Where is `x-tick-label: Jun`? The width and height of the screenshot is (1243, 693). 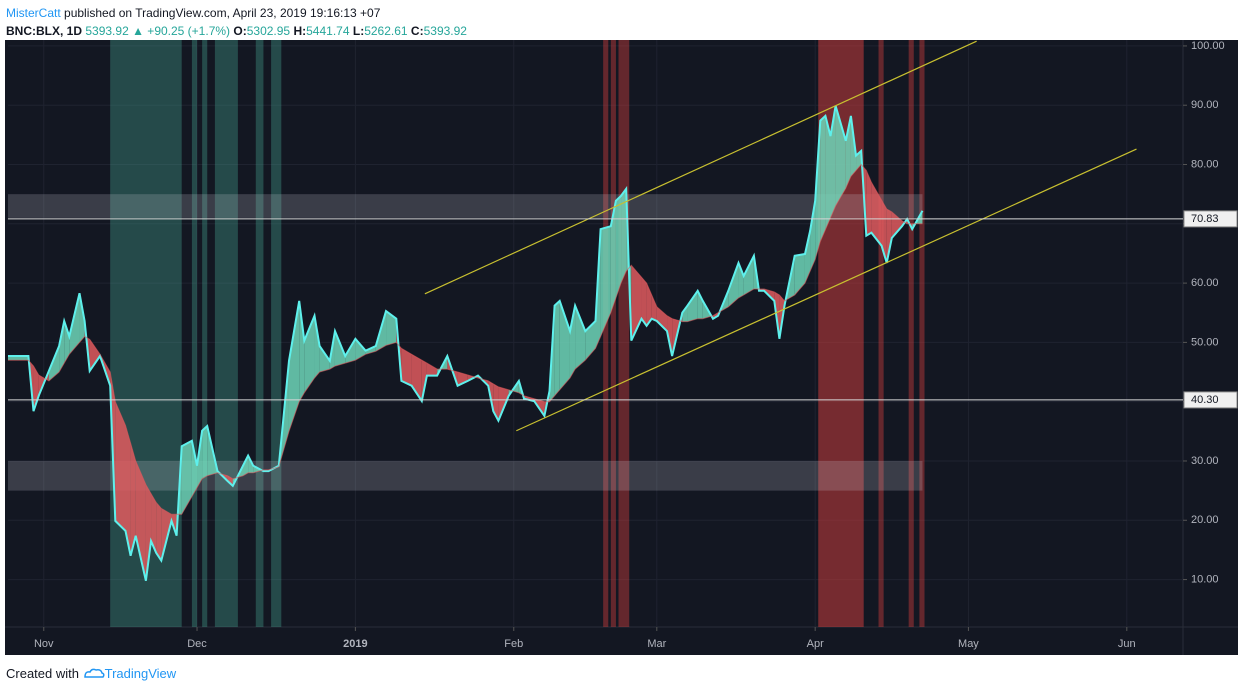
x-tick-label: Jun is located at coordinates (1127, 644).